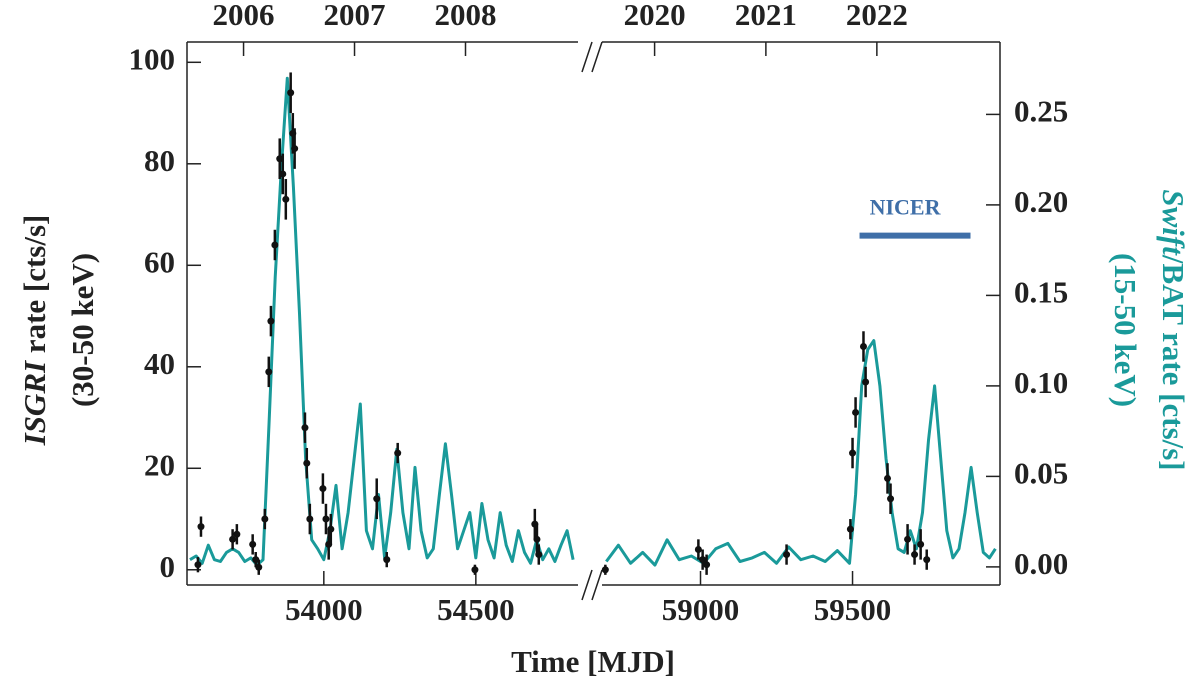 The height and width of the screenshot is (697, 1200). Describe the element at coordinates (1173, 222) in the screenshot. I see `y2-label-instrument: Swift` at that location.